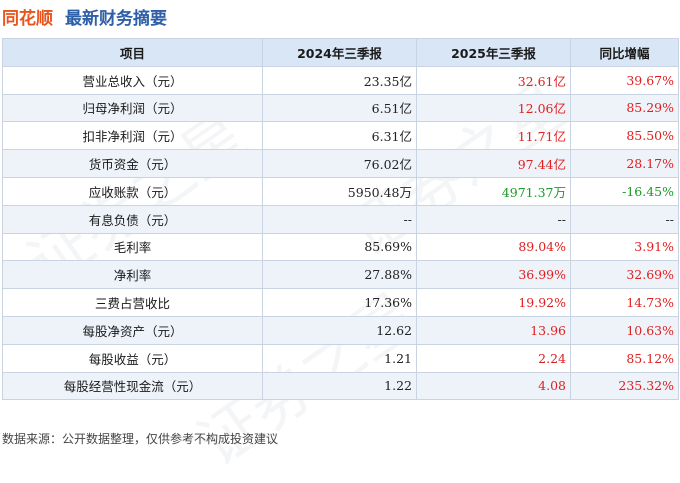 The width and height of the screenshot is (680, 483). What do you see at coordinates (624, 330) in the screenshot?
I see `yoy-change: 10.63%` at bounding box center [624, 330].